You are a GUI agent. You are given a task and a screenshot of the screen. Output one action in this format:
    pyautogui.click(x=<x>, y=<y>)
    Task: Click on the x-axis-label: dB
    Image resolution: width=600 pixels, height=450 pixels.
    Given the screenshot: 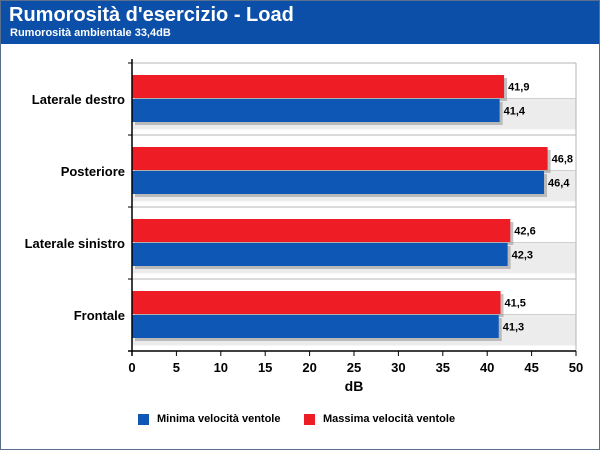 What is the action you would take?
    pyautogui.click(x=354, y=386)
    